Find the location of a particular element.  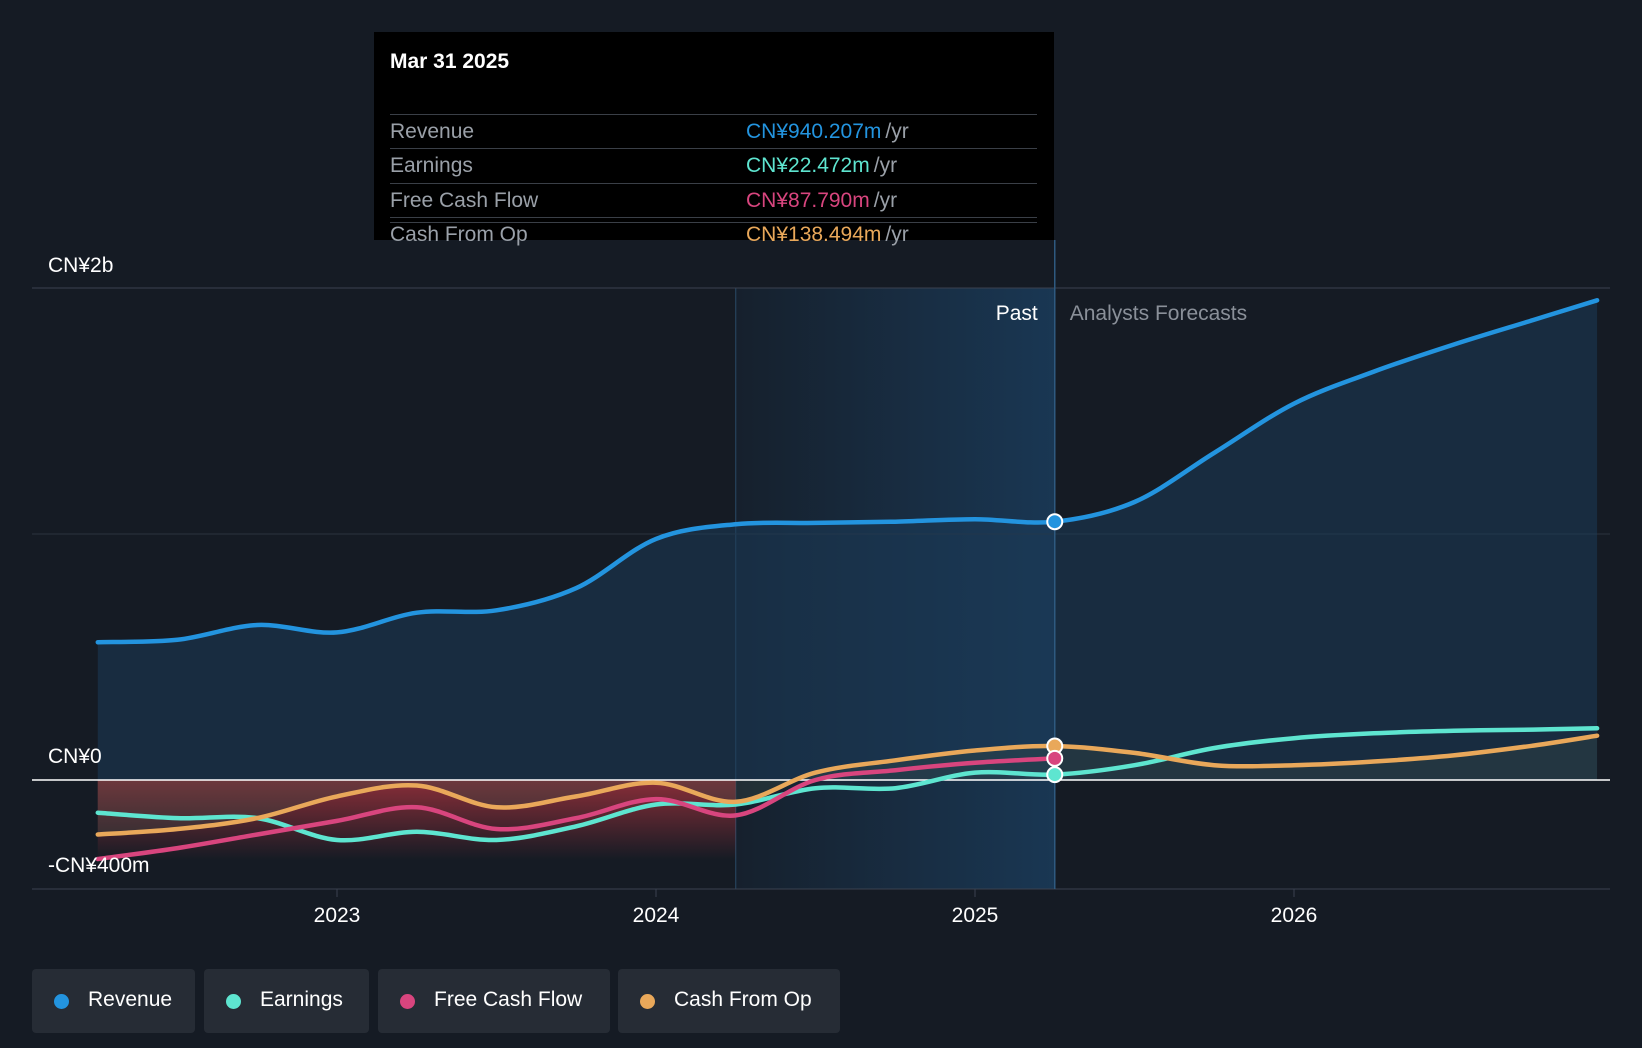

y-tick-label: CN¥2b is located at coordinates (80, 265).